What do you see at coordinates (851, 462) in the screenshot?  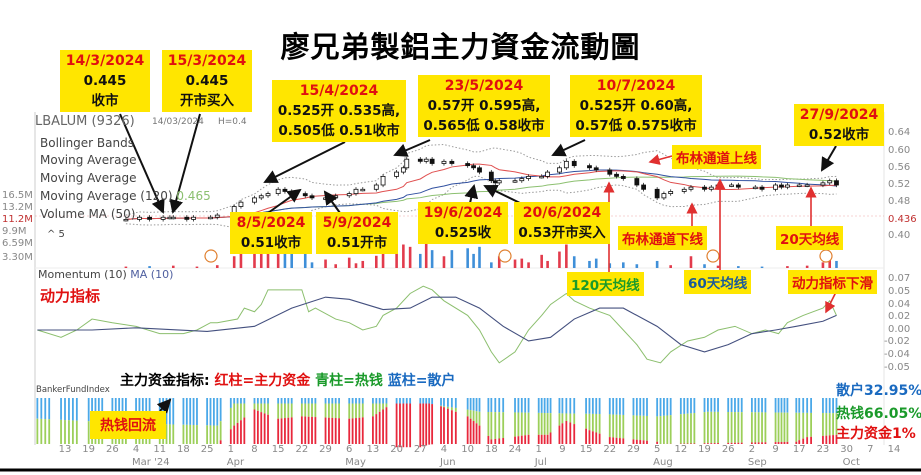 I see `x-month-label: Oct` at bounding box center [851, 462].